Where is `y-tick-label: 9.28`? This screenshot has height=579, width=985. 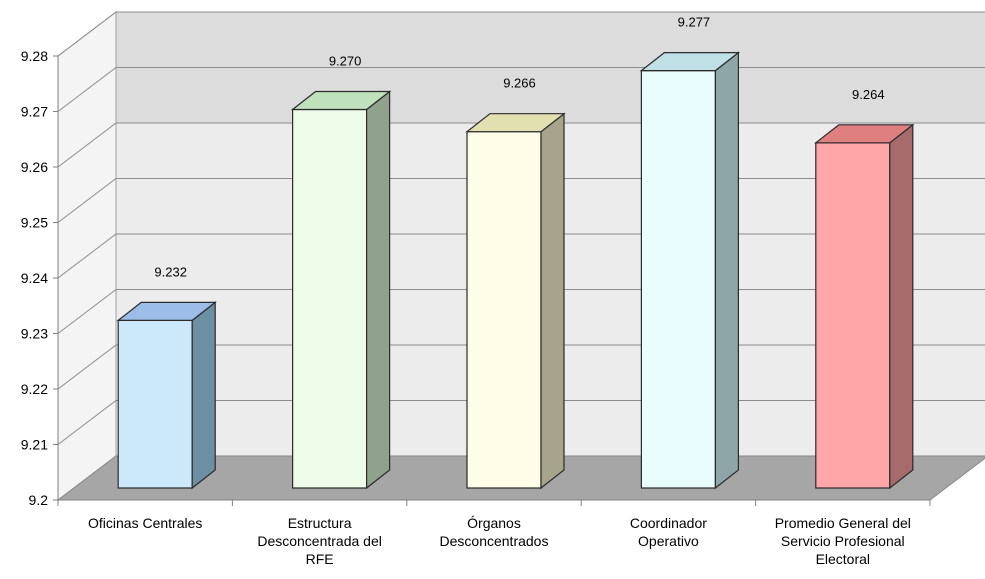 y-tick-label: 9.28 is located at coordinates (34, 56).